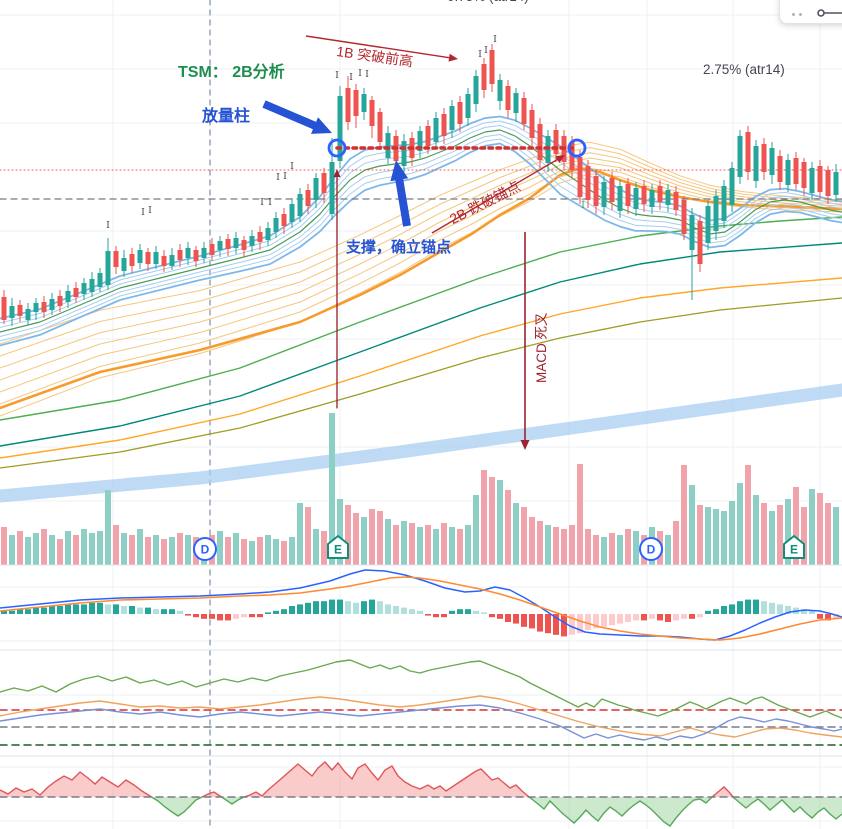 The width and height of the screenshot is (842, 829). Describe the element at coordinates (399, 247) in the screenshot. I see `support-anchor-label: 支撑，确立锚点` at that location.